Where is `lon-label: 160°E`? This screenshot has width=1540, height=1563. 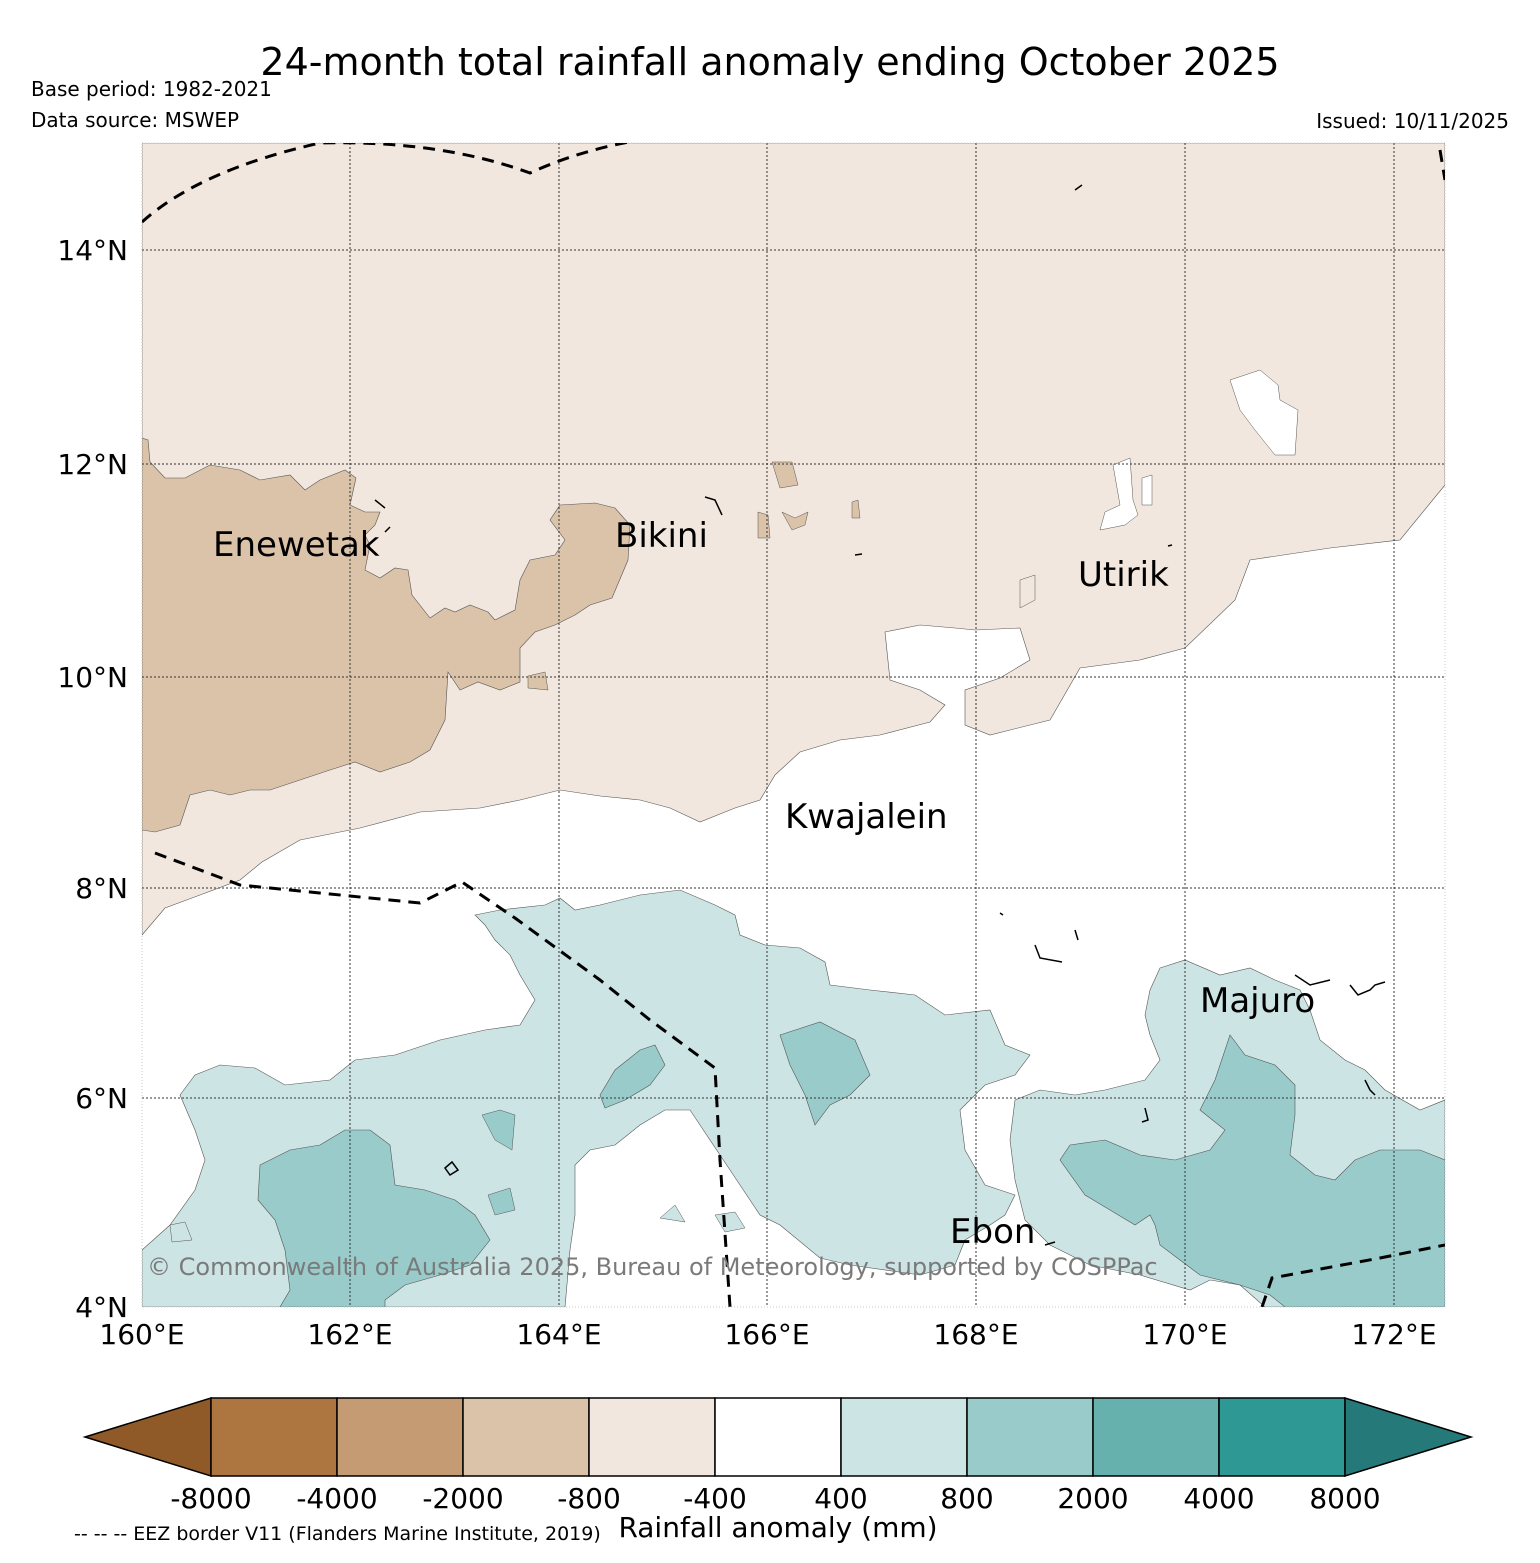 lon-label: 160°E is located at coordinates (141, 1334).